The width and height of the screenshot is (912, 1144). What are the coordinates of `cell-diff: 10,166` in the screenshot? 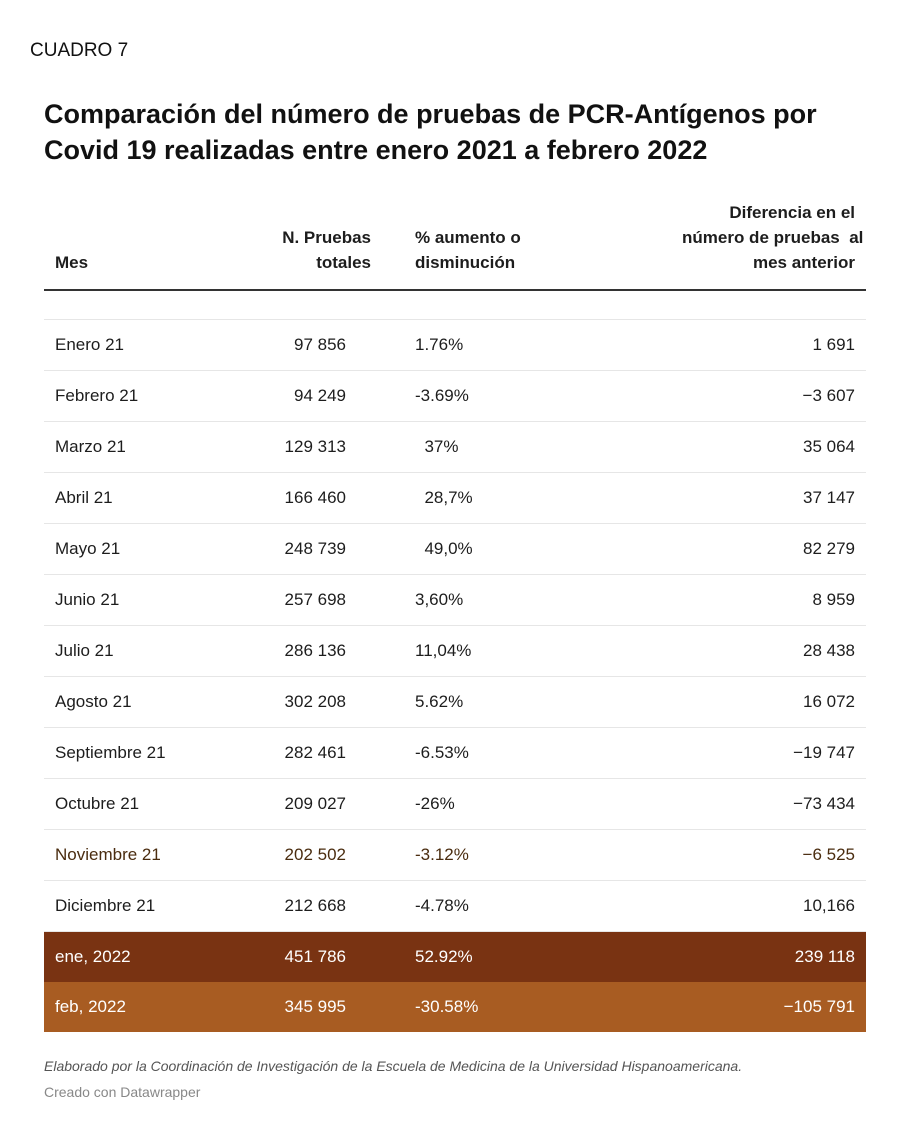 It's located at (768, 906).